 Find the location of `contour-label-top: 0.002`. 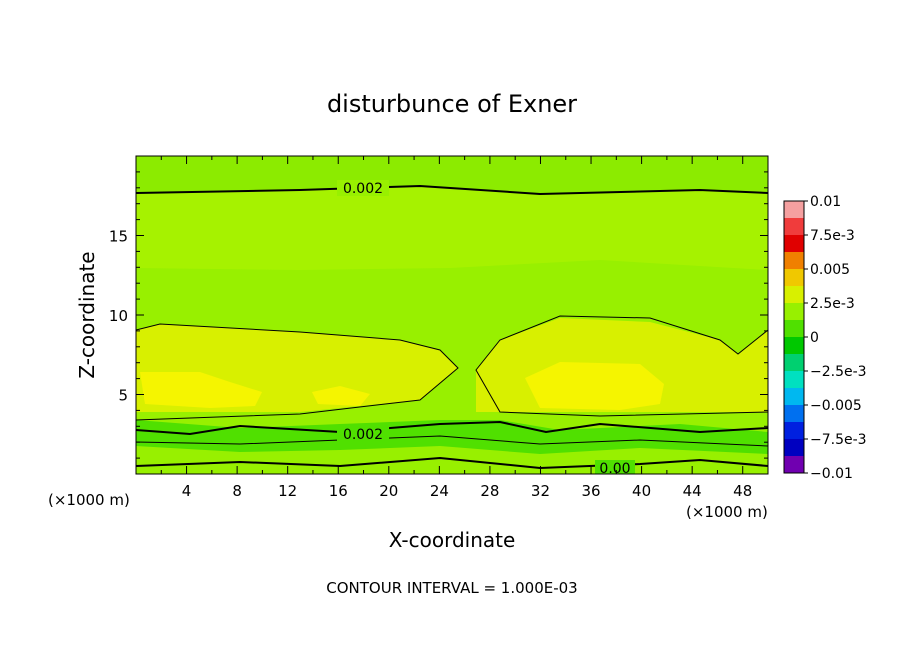

contour-label-top: 0.002 is located at coordinates (363, 189).